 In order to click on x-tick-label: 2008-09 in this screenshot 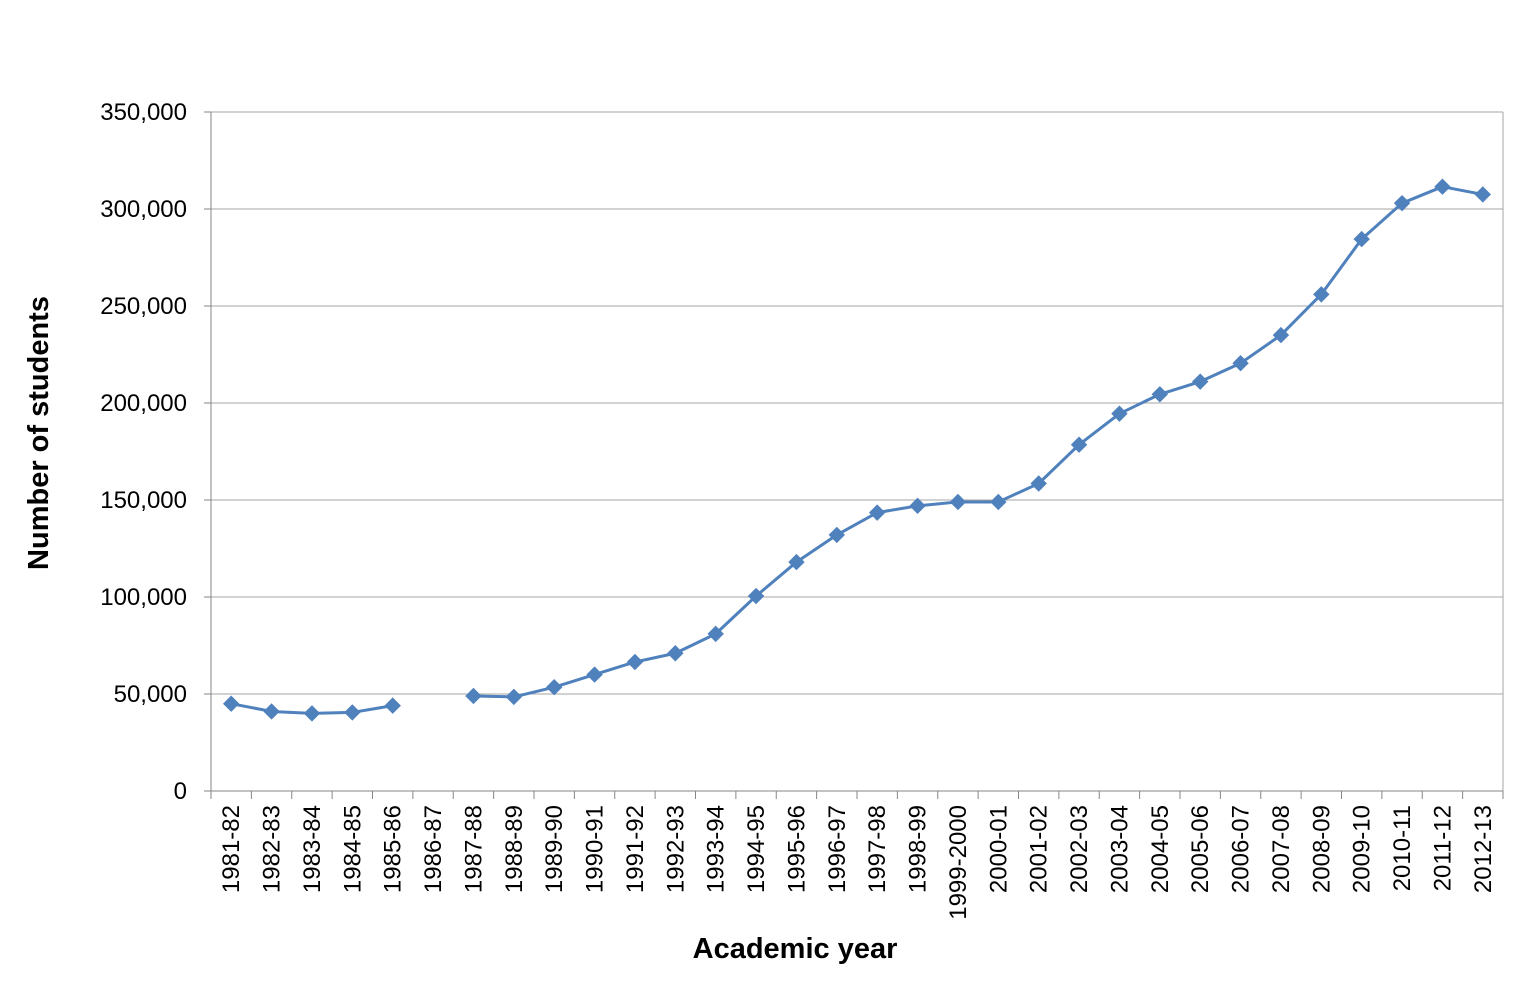, I will do `click(1321, 849)`.